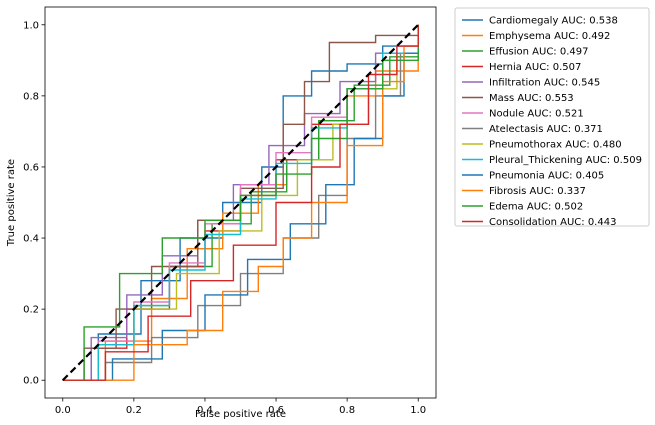 This screenshot has width=655, height=425. Describe the element at coordinates (565, 160) in the screenshot. I see `legend-label: Pleural_Thickening AUC: 0.509` at that location.